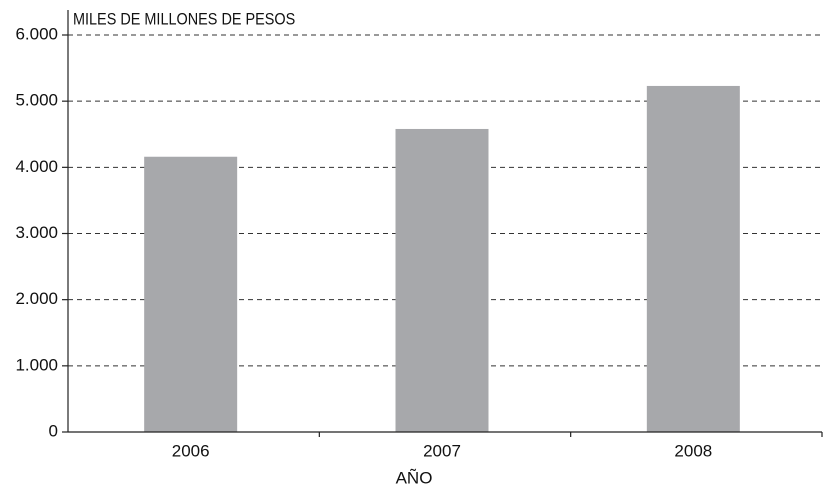  What do you see at coordinates (36, 166) in the screenshot?
I see `y-tick-label: 4.000` at bounding box center [36, 166].